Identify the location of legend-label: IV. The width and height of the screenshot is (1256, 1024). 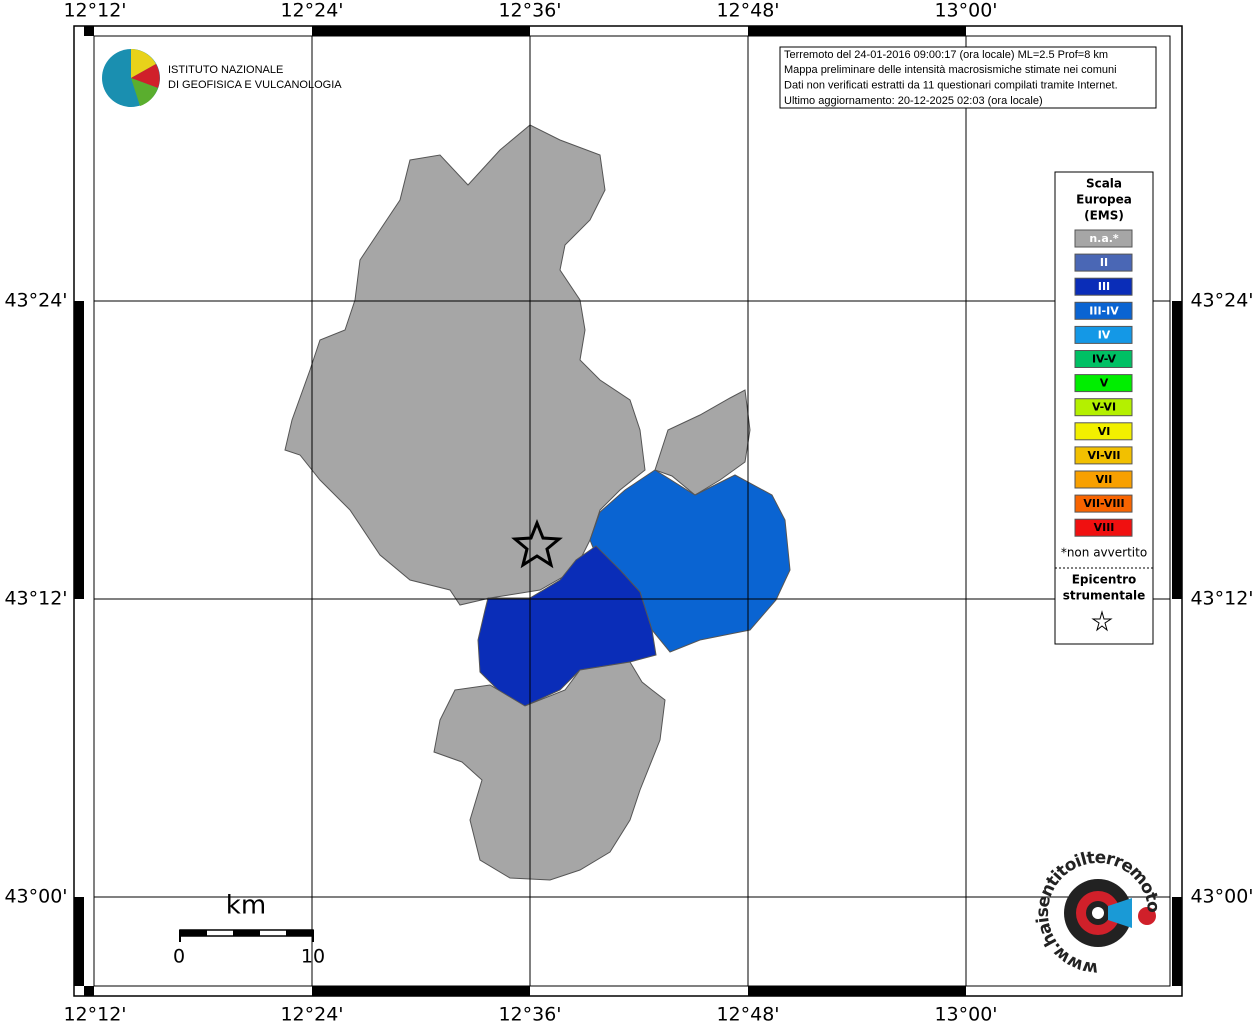
(1104, 334).